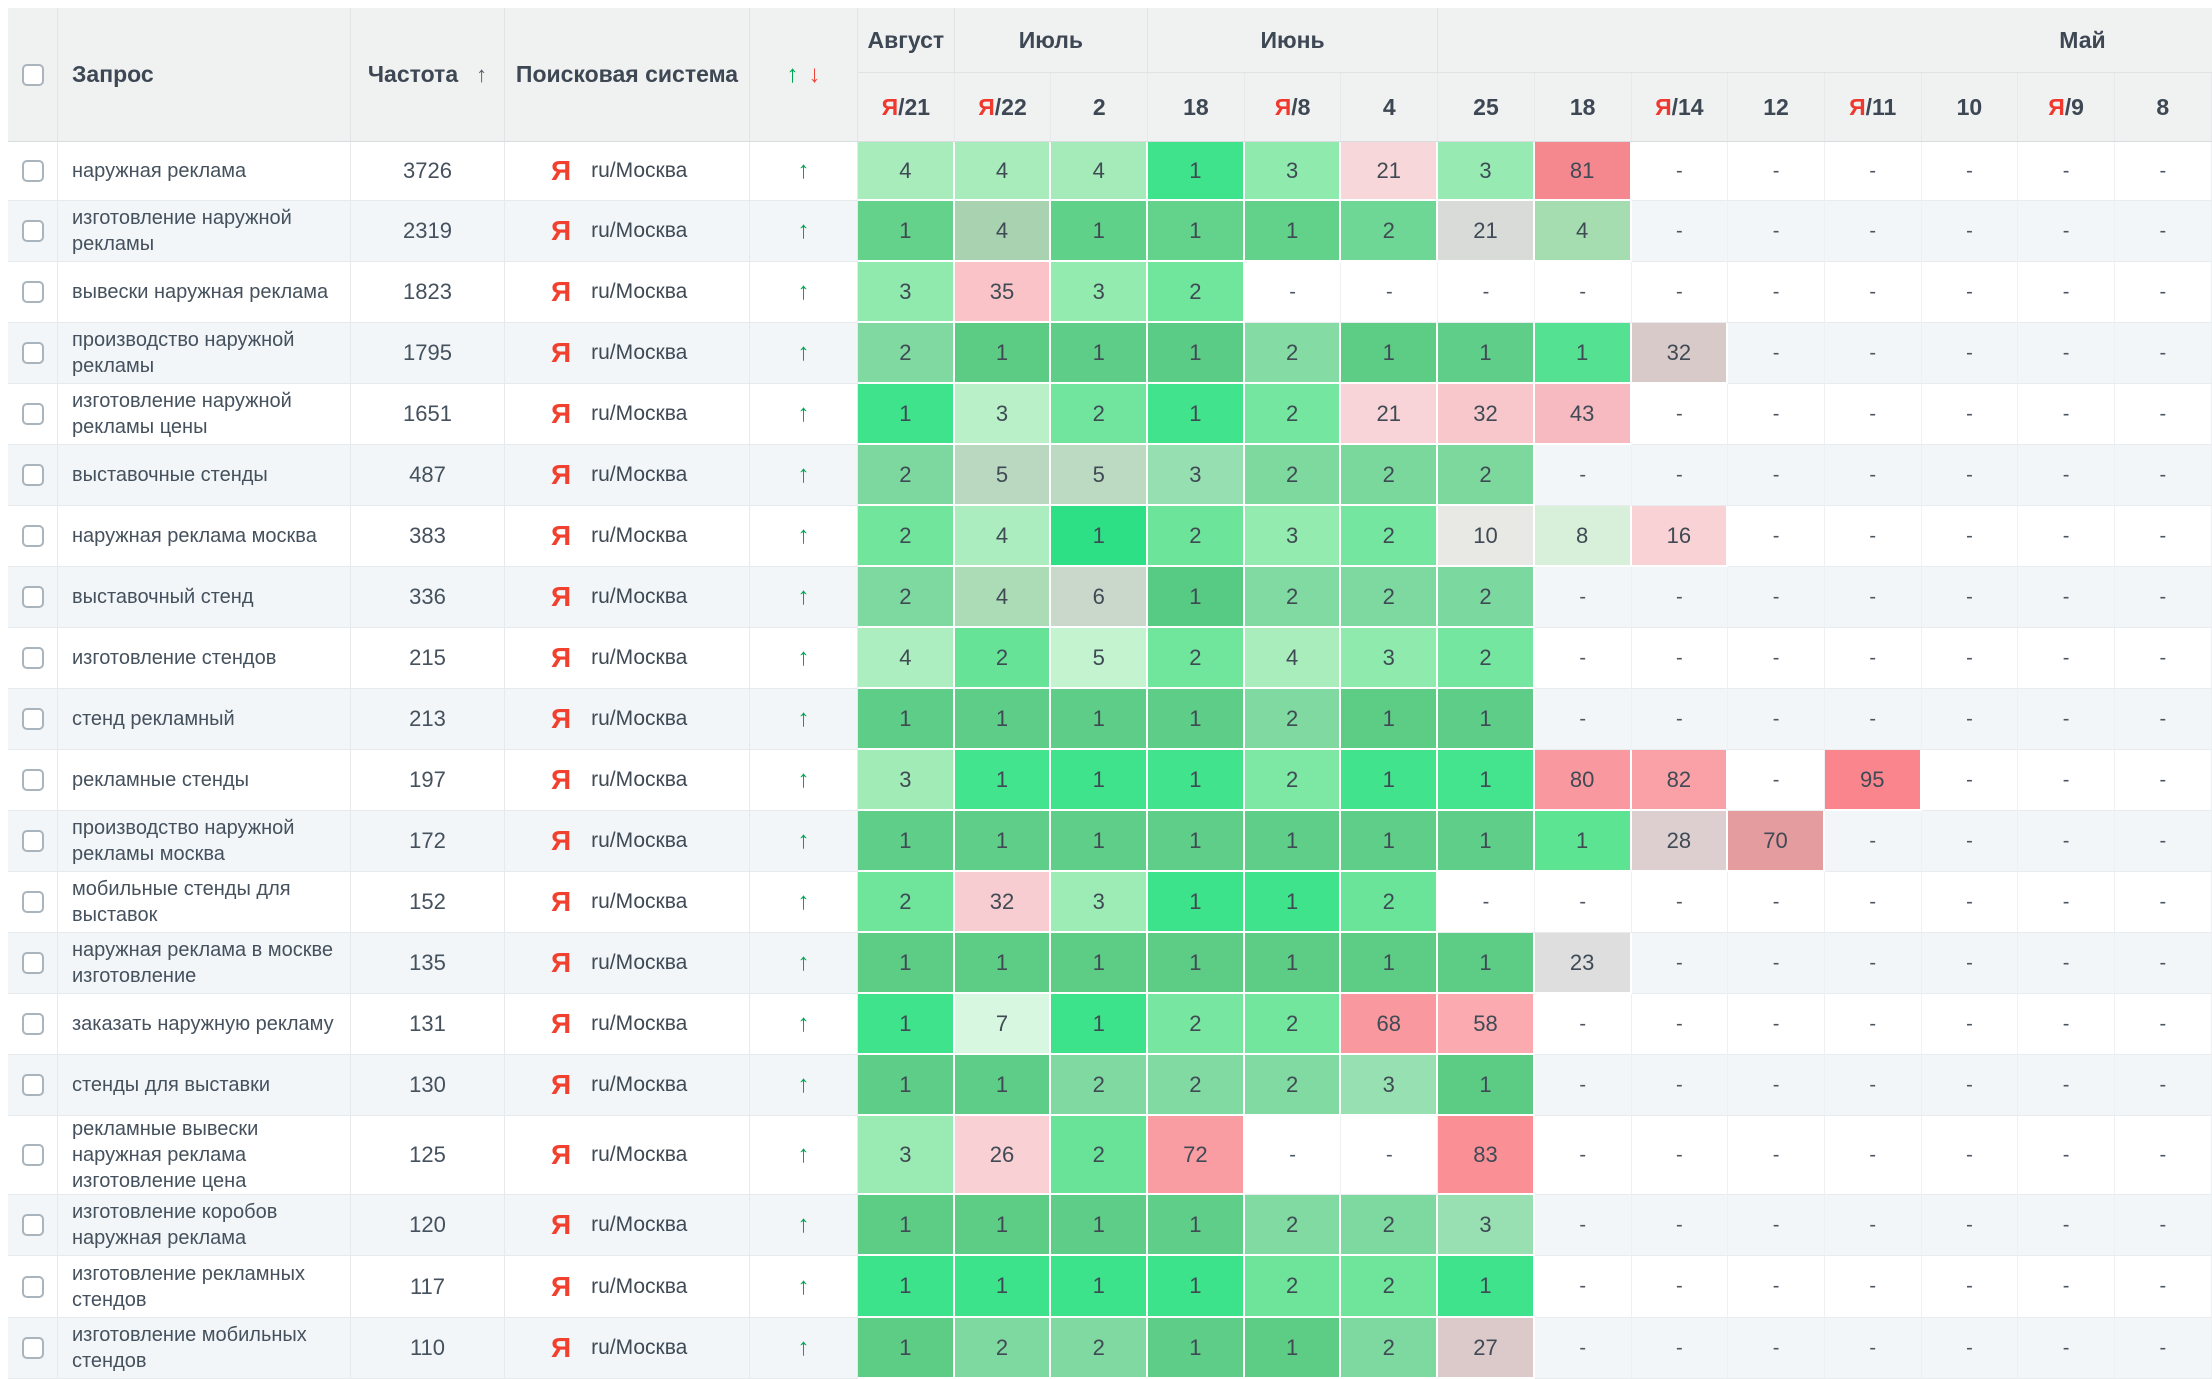 Image resolution: width=2212 pixels, height=1379 pixels. What do you see at coordinates (804, 74) in the screenshot?
I see `column-header-dynamics: ↑ ↓` at bounding box center [804, 74].